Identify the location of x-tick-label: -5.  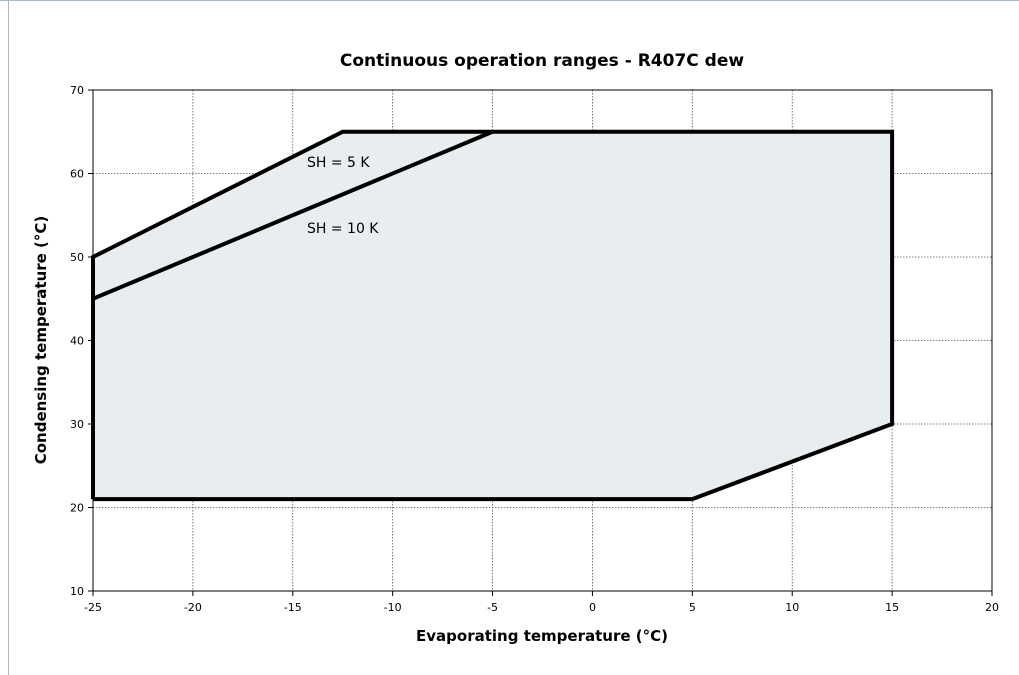
(492, 607).